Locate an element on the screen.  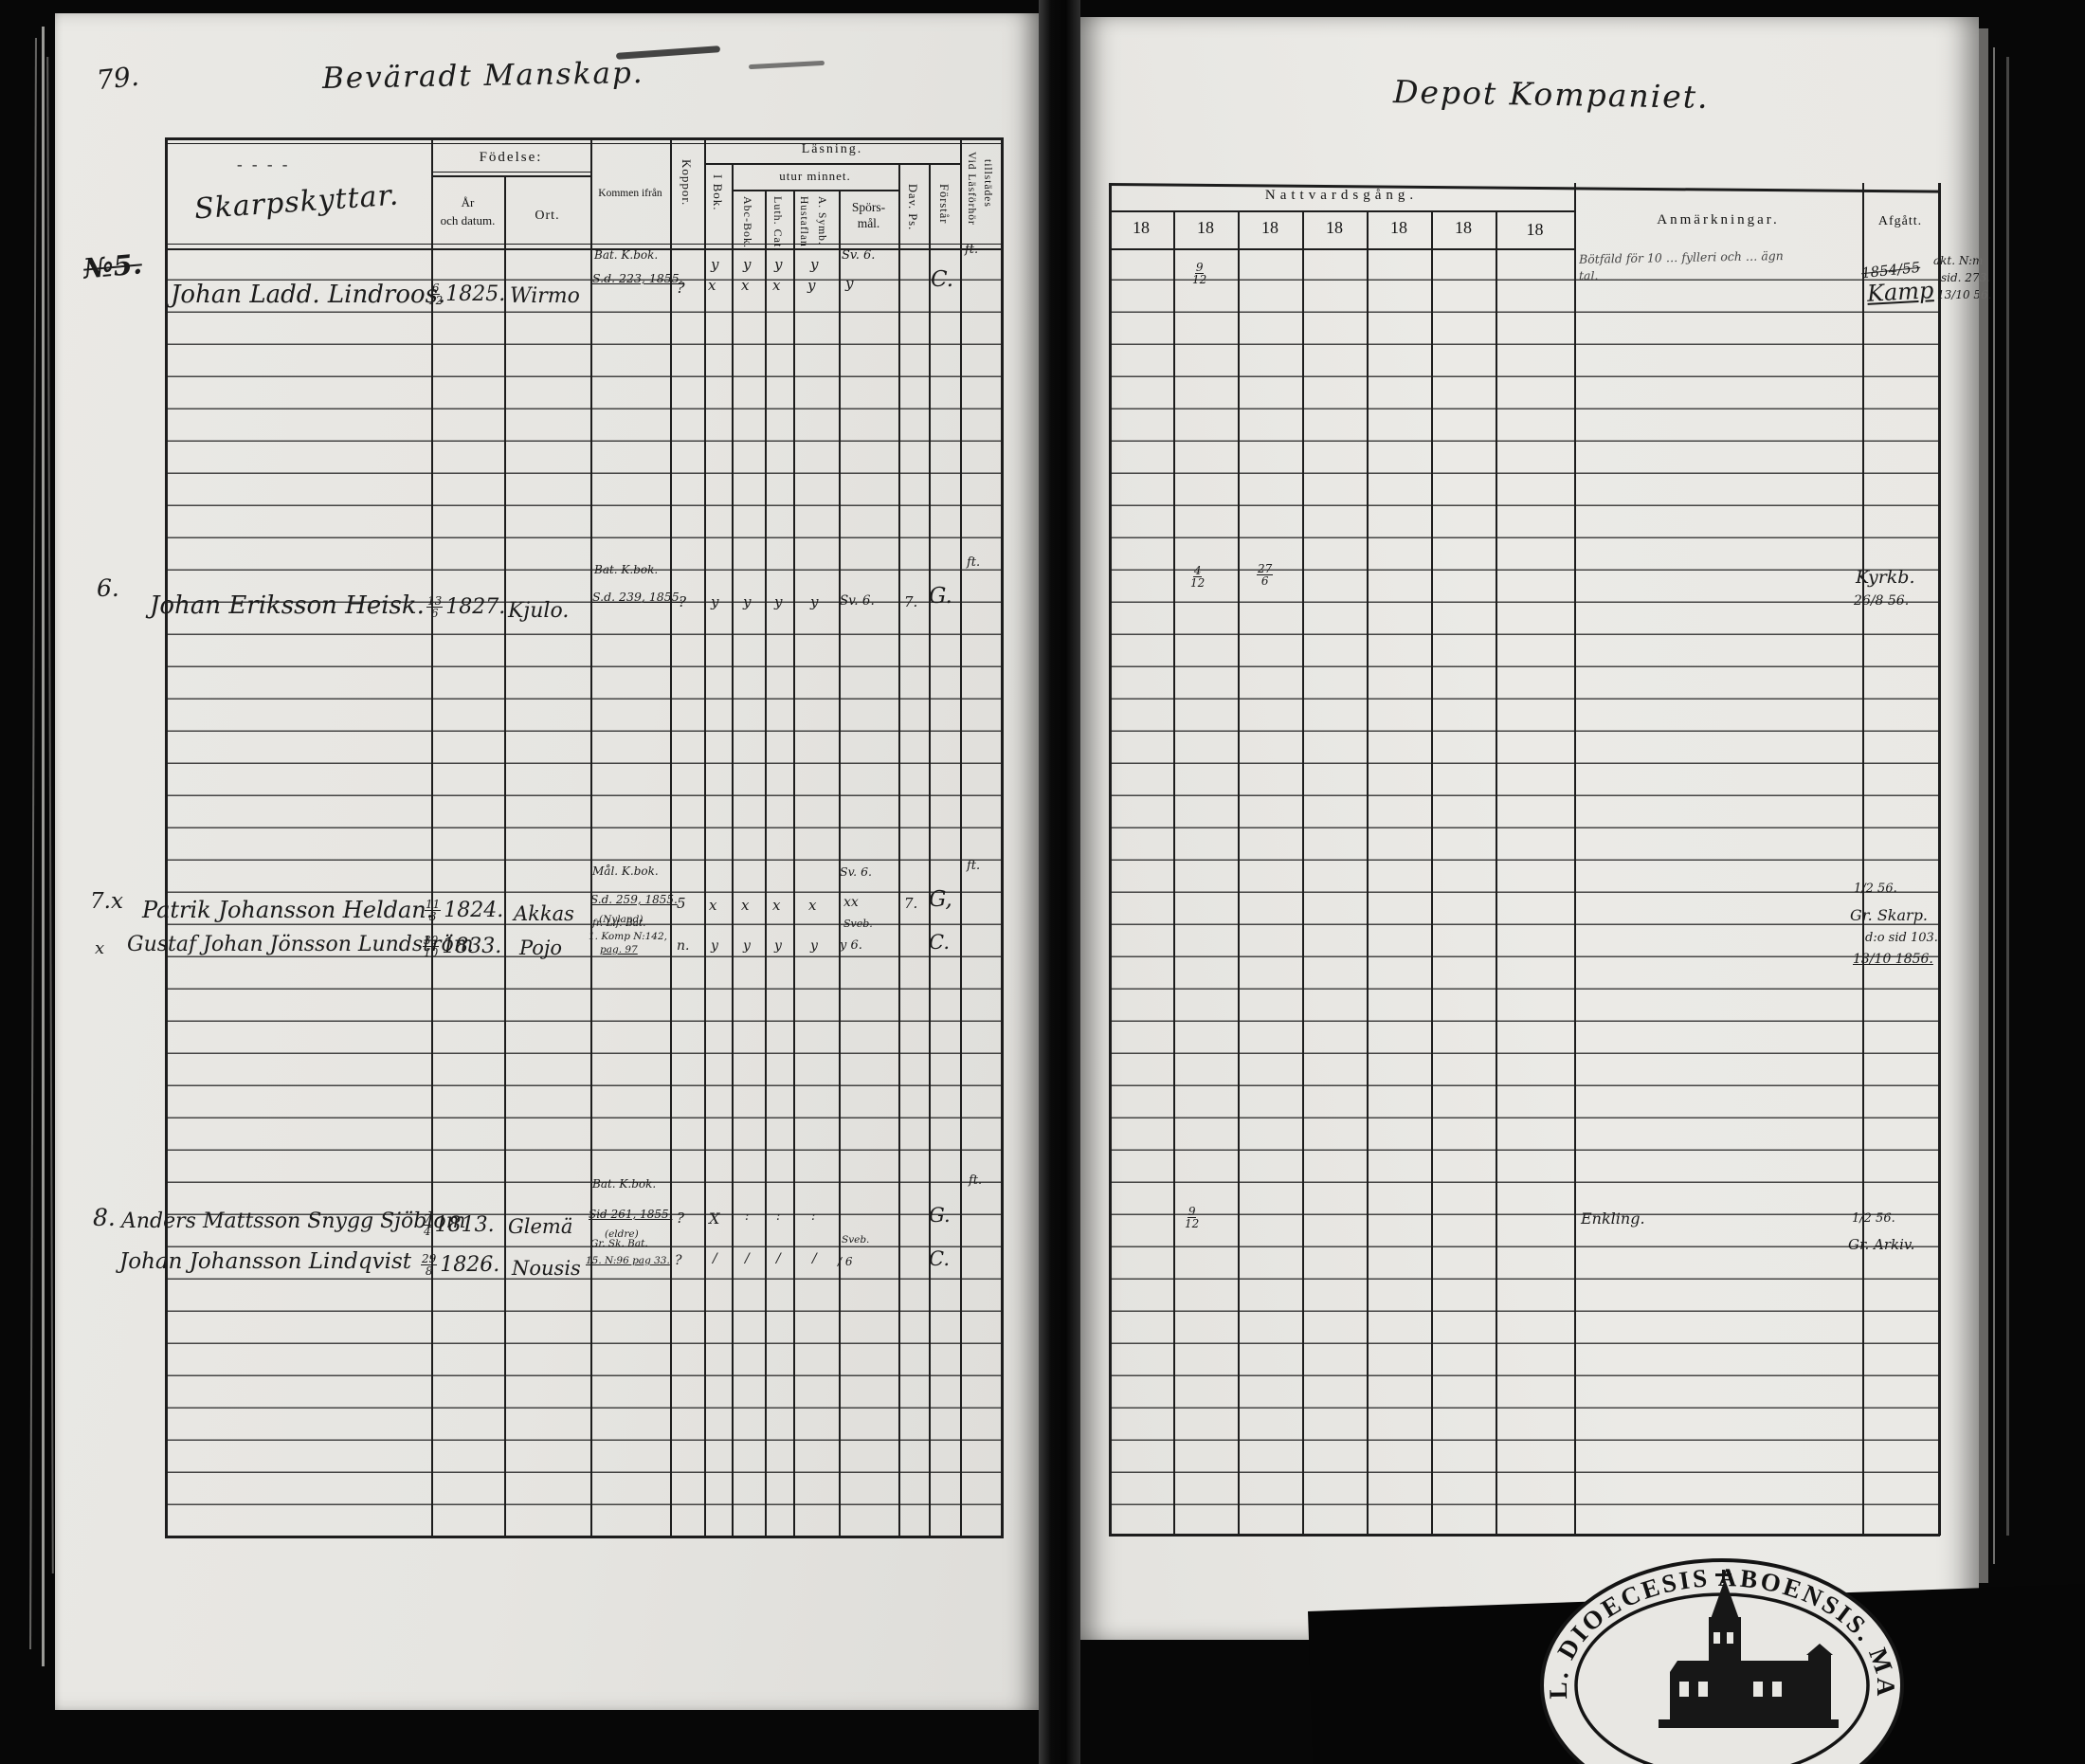
column-header-forstar: Förstår is located at coordinates (944, 204).